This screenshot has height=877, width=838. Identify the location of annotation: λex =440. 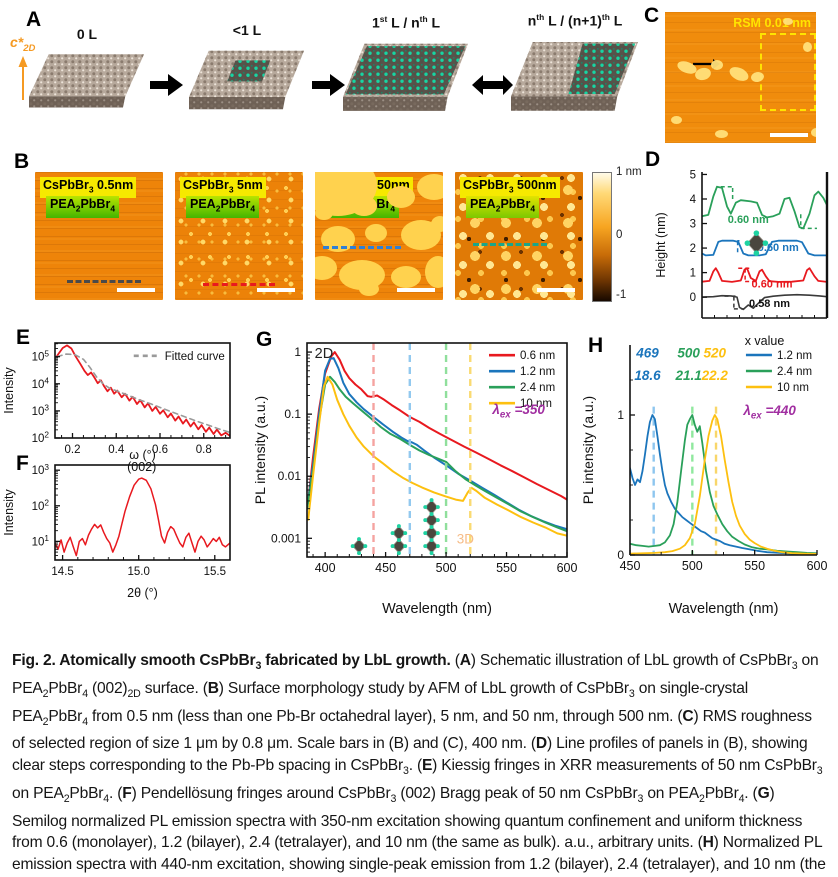
(769, 412).